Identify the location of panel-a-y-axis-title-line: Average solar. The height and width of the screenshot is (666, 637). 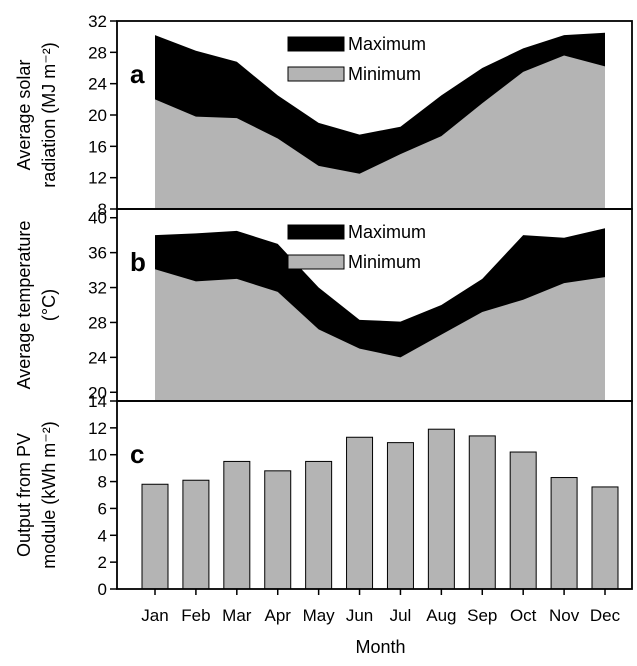
(24, 115).